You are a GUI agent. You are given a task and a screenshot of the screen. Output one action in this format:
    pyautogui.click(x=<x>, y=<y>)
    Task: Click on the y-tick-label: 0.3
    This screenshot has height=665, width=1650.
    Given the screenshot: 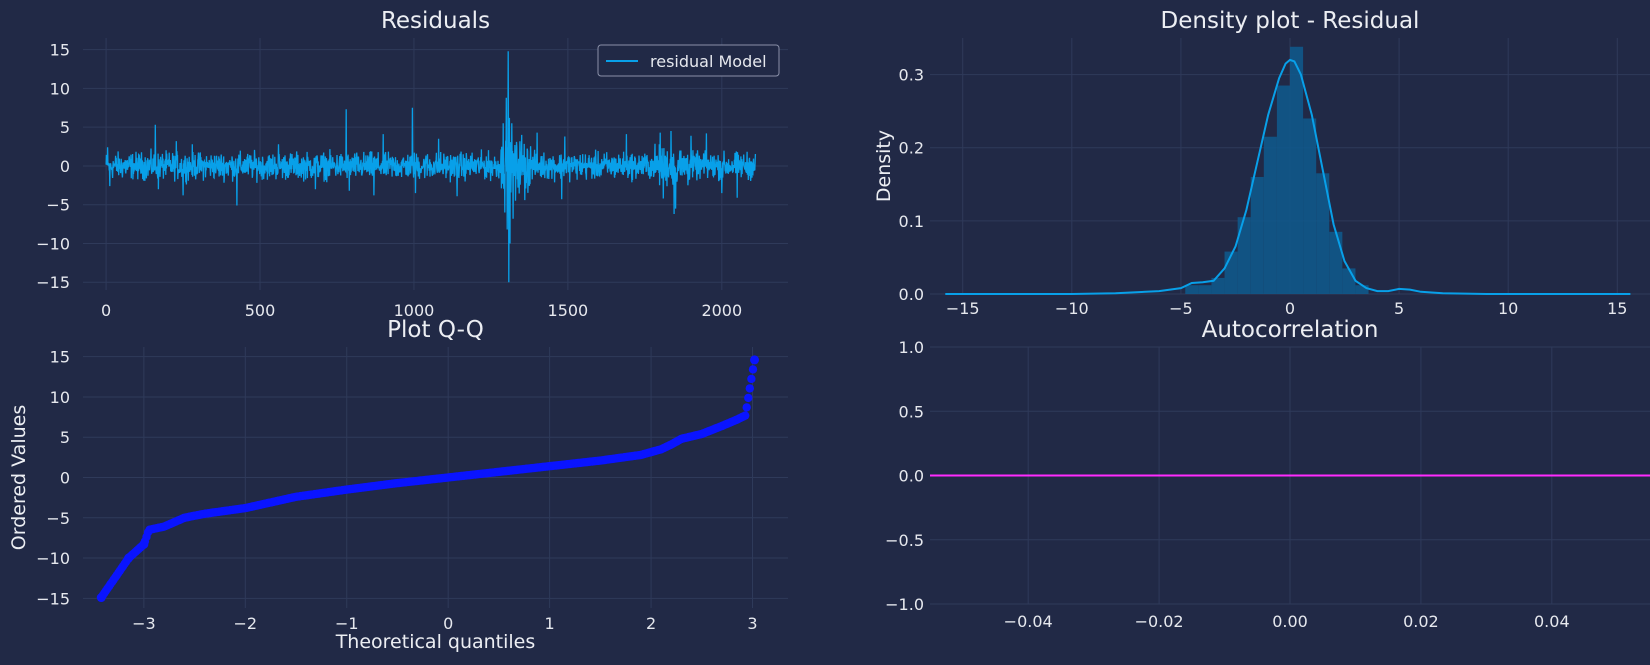 What is the action you would take?
    pyautogui.click(x=911, y=75)
    